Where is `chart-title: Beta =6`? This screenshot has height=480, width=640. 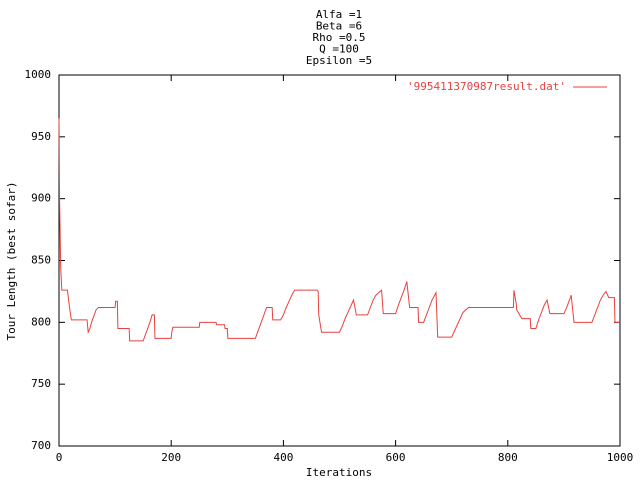
chart-title: Beta =6 is located at coordinates (339, 26).